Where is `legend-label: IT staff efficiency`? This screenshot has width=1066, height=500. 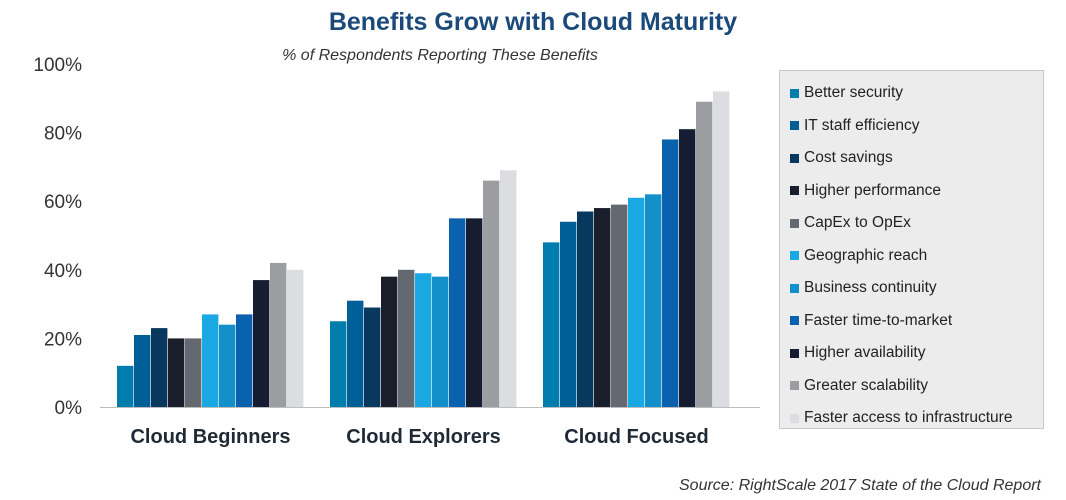
legend-label: IT staff efficiency is located at coordinates (862, 125).